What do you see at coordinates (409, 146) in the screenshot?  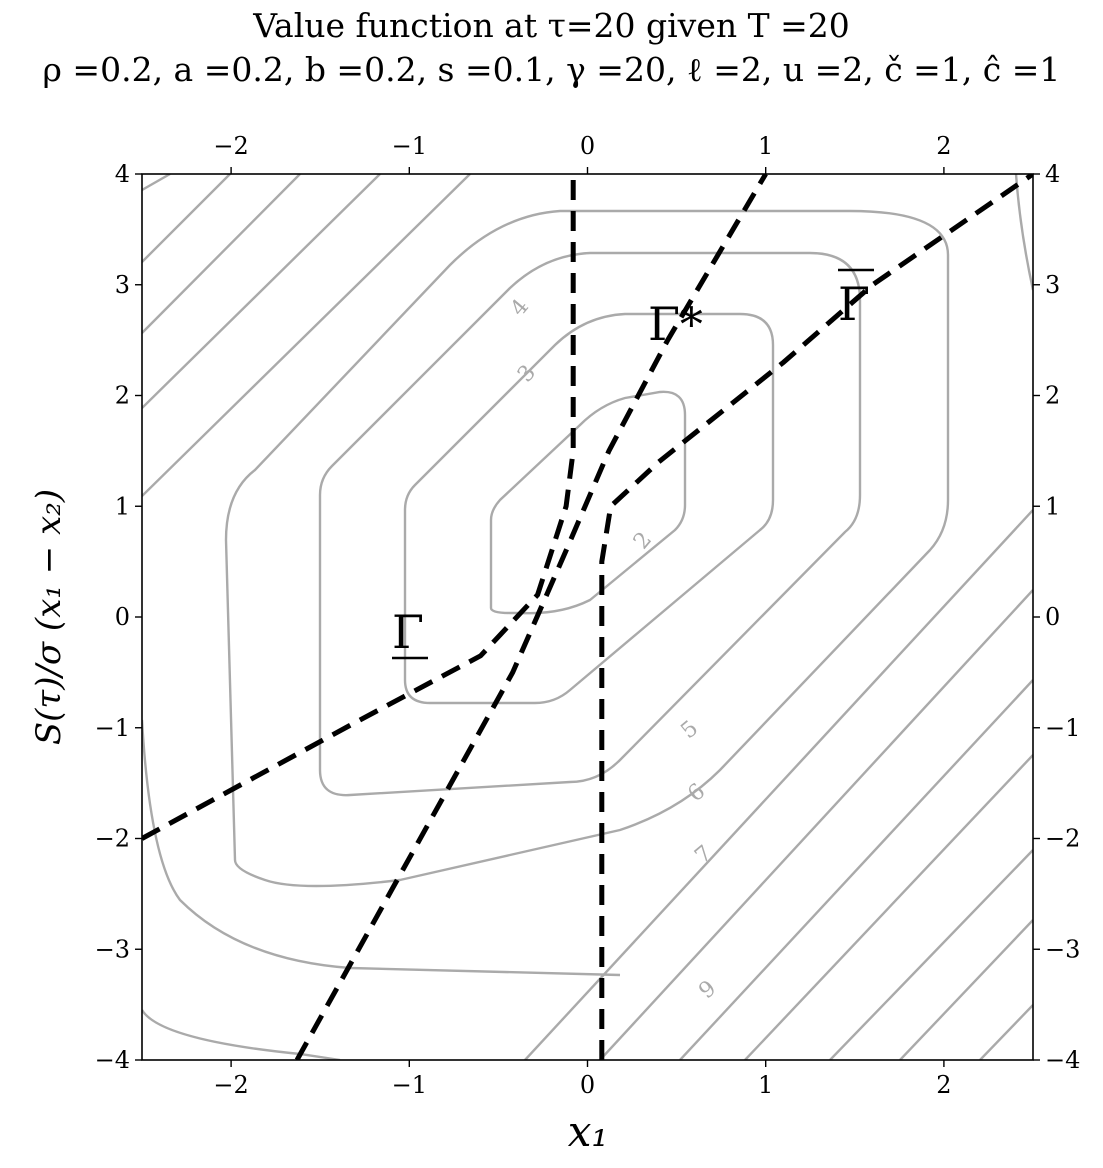 I see `x-tick-label-top: −1` at bounding box center [409, 146].